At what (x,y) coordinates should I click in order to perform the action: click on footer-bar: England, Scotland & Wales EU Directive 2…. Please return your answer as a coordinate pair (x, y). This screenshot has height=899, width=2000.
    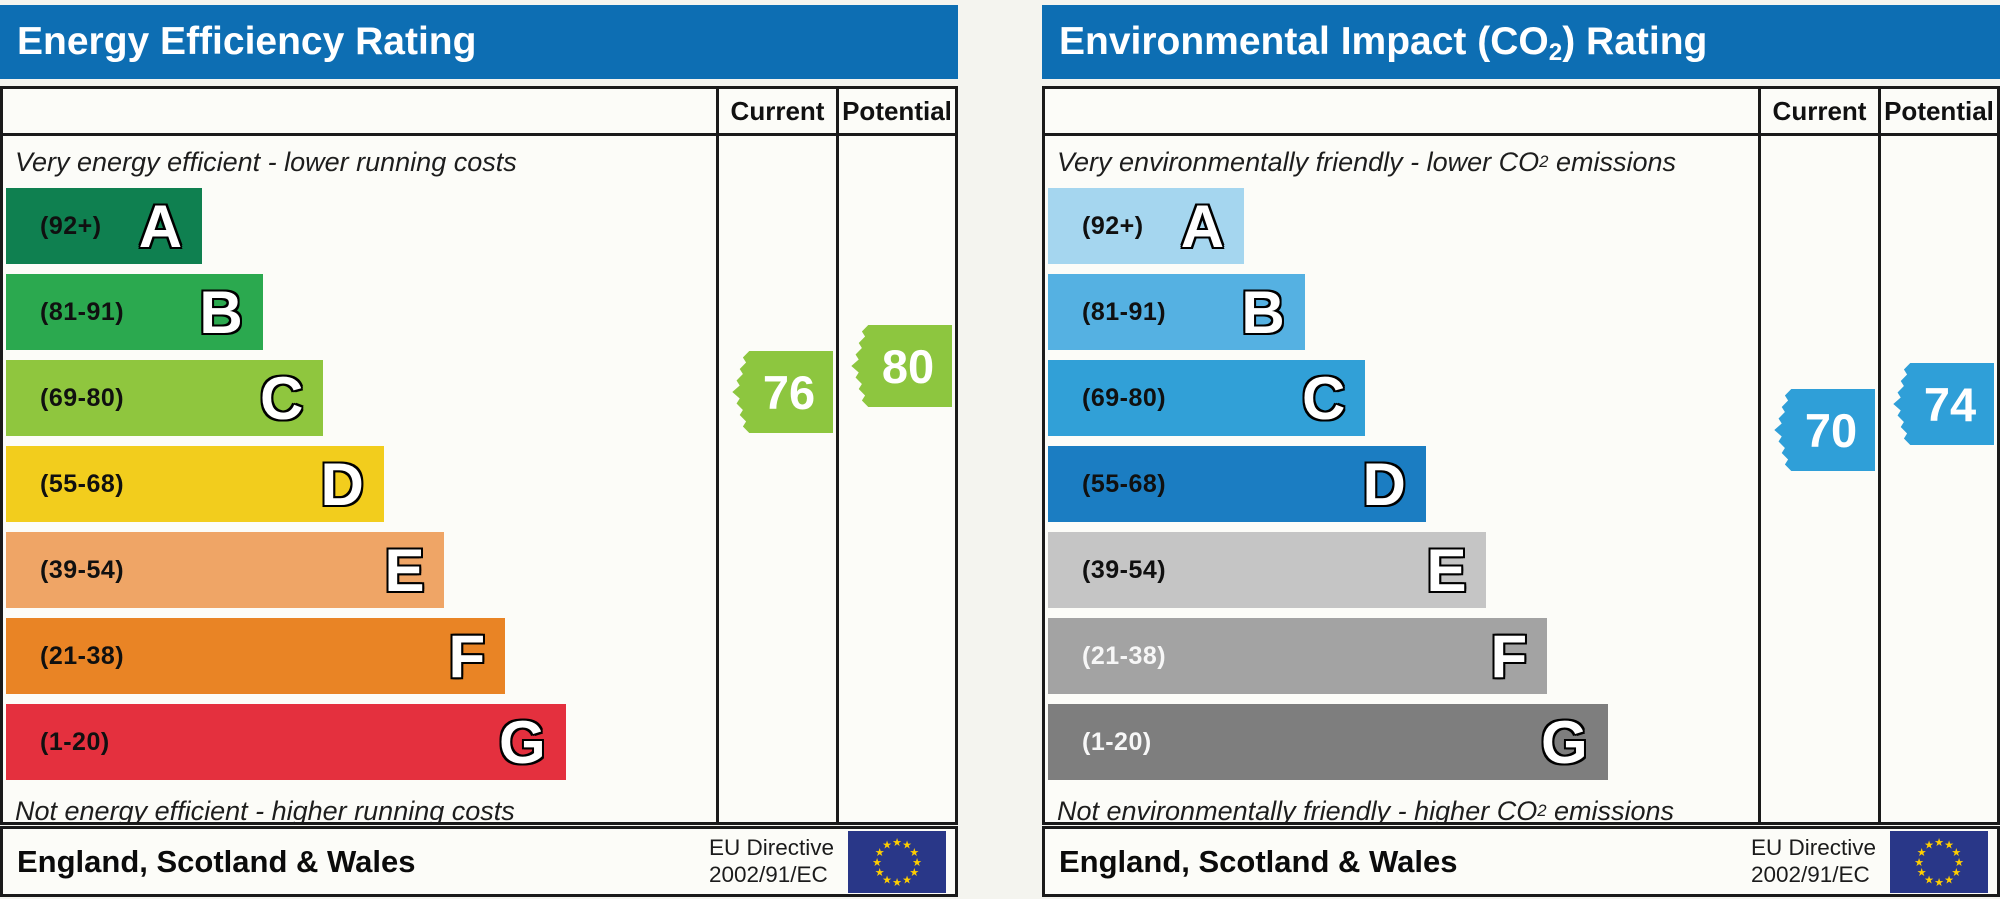
    Looking at the image, I should click on (479, 861).